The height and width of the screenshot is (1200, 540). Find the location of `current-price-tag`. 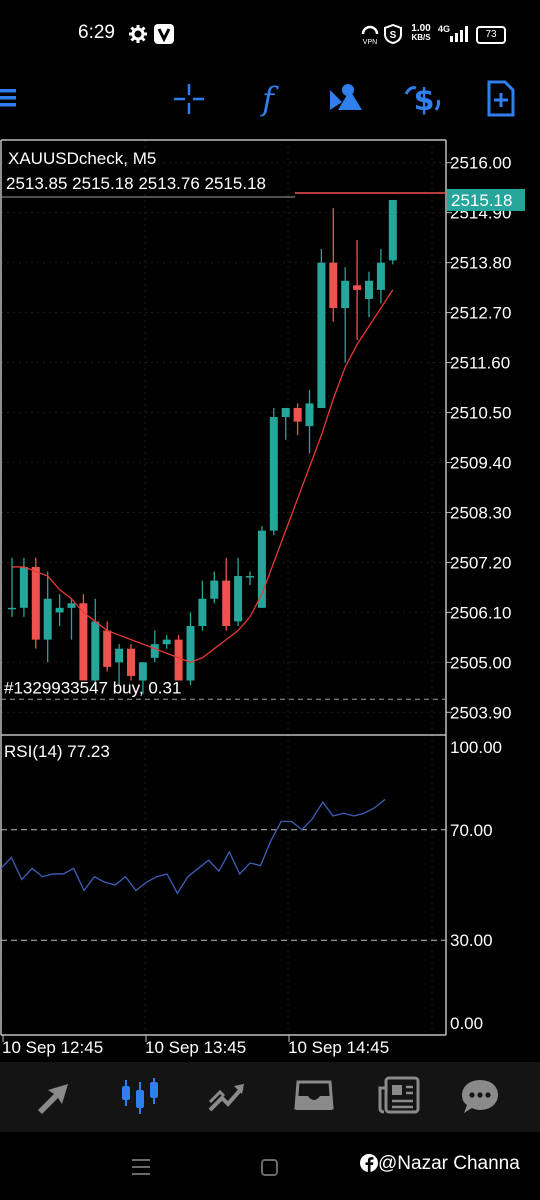

current-price-tag is located at coordinates (486, 199).